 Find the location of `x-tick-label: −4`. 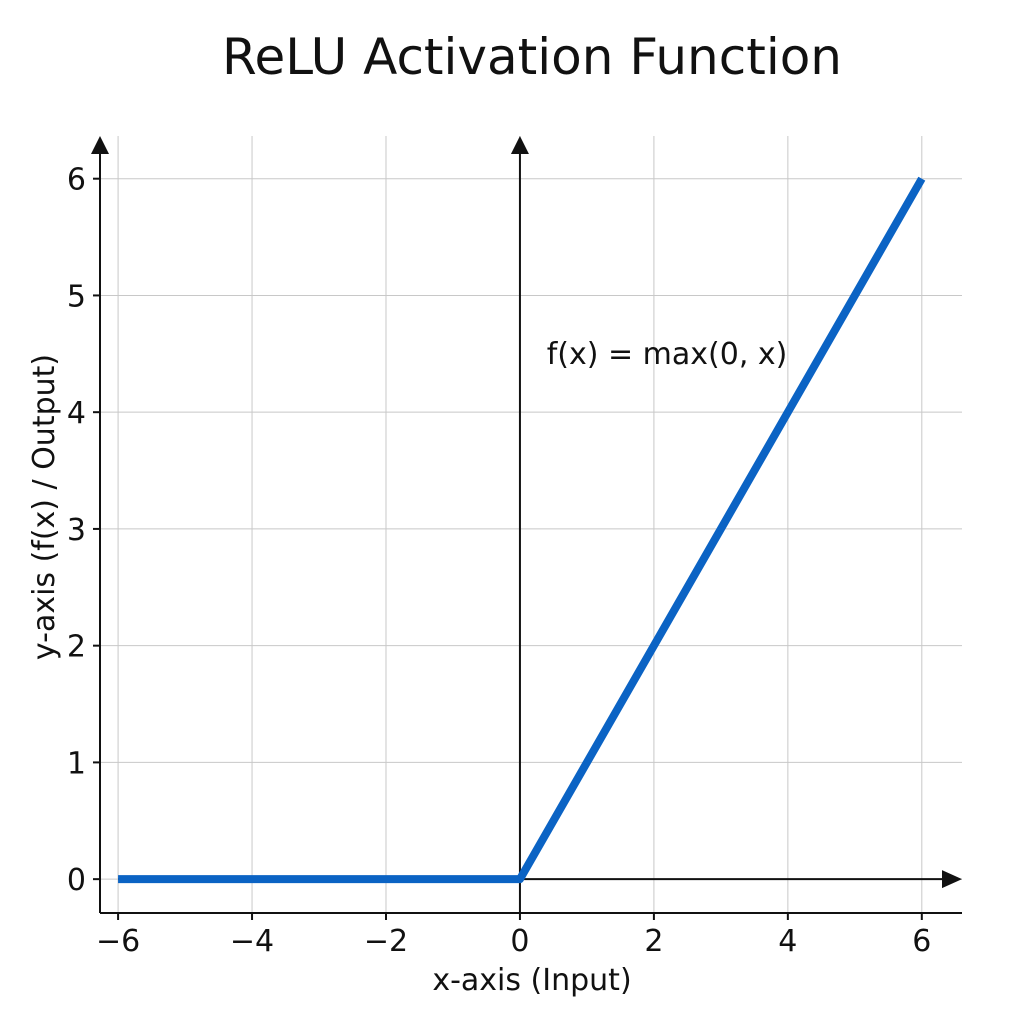

x-tick-label: −4 is located at coordinates (252, 941).